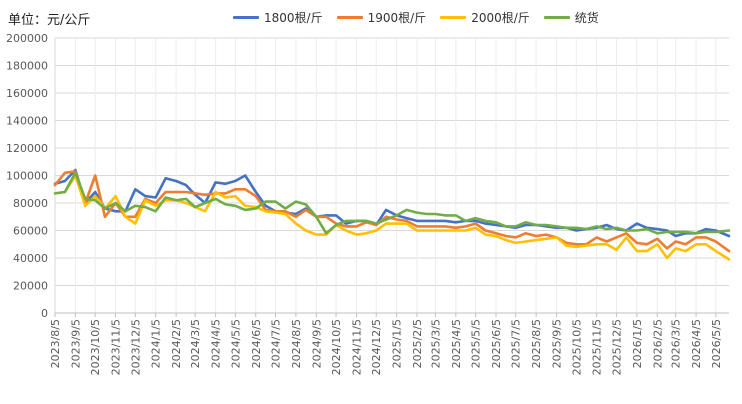 The height and width of the screenshot is (404, 742). What do you see at coordinates (275, 343) in the screenshot?
I see `x-tick-label: 2024/7/5` at bounding box center [275, 343].